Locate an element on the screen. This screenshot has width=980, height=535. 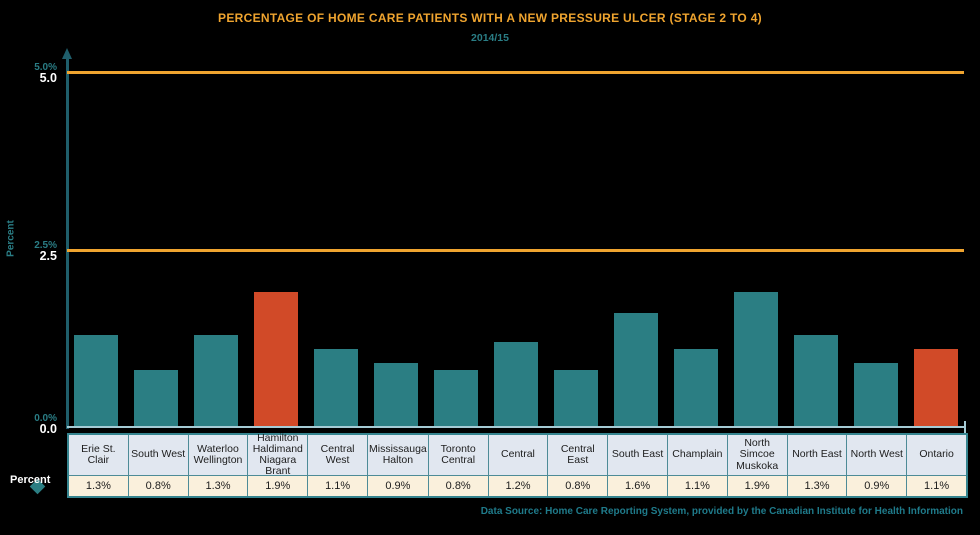
bar-mississauga-halton is located at coordinates (396, 395).